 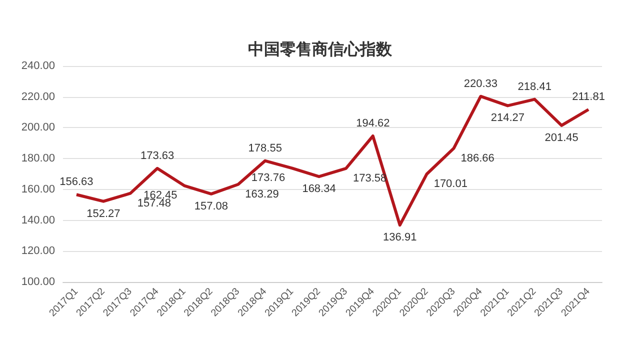 I want to click on data-label: 178.55, so click(x=265, y=148).